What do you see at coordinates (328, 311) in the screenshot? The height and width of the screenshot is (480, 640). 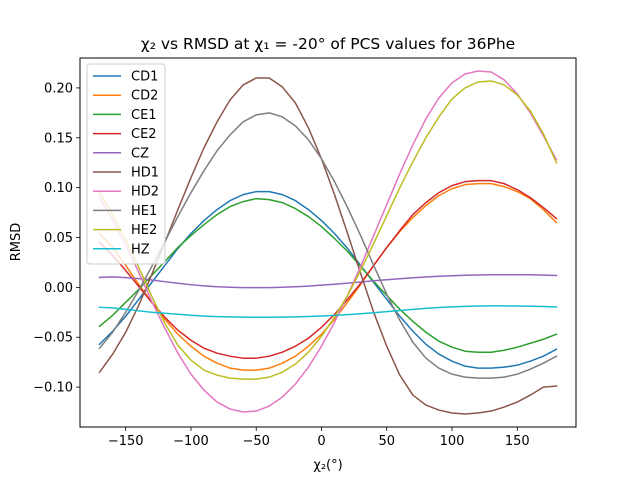 I see `series-line-hz` at bounding box center [328, 311].